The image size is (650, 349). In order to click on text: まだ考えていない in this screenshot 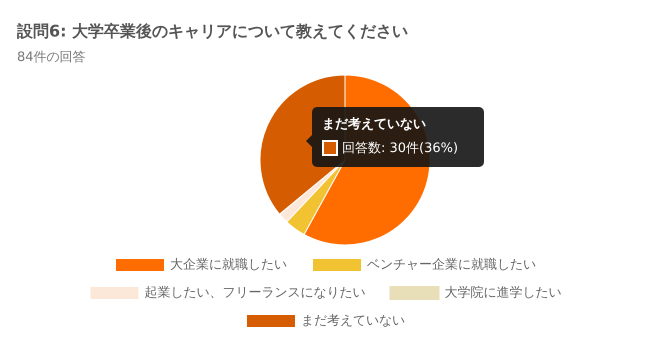, I will do `click(374, 124)`.